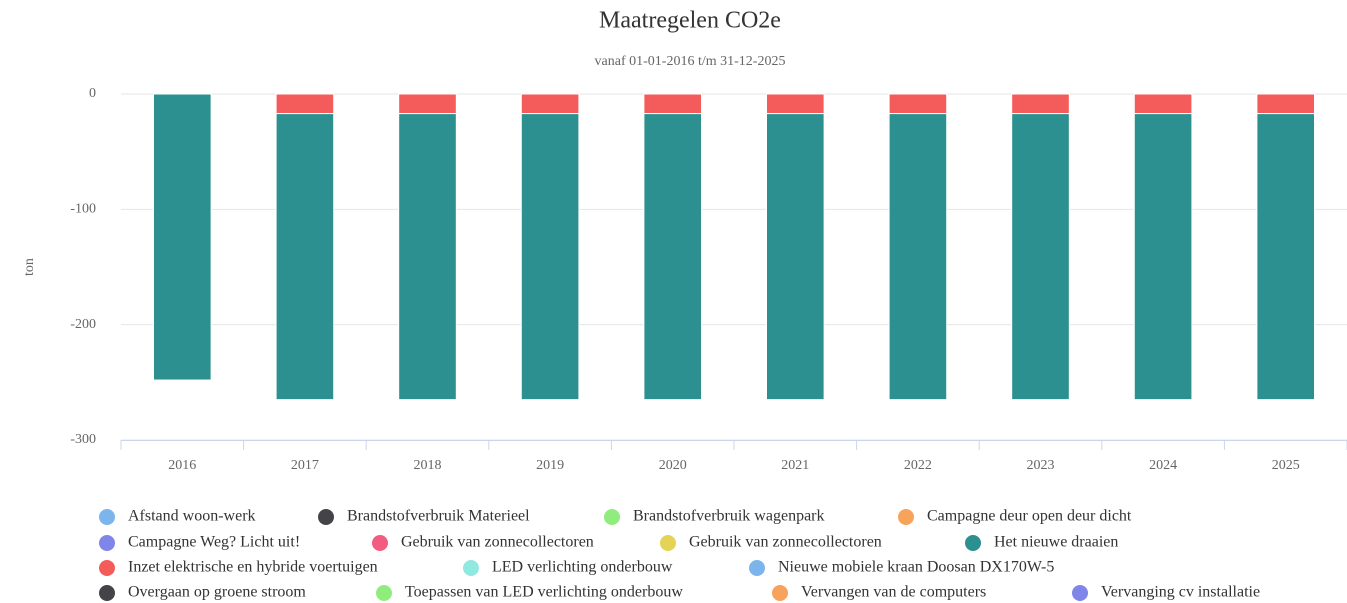  I want to click on legend-label: Toepassen van LED verlichting onderbouw, so click(544, 592).